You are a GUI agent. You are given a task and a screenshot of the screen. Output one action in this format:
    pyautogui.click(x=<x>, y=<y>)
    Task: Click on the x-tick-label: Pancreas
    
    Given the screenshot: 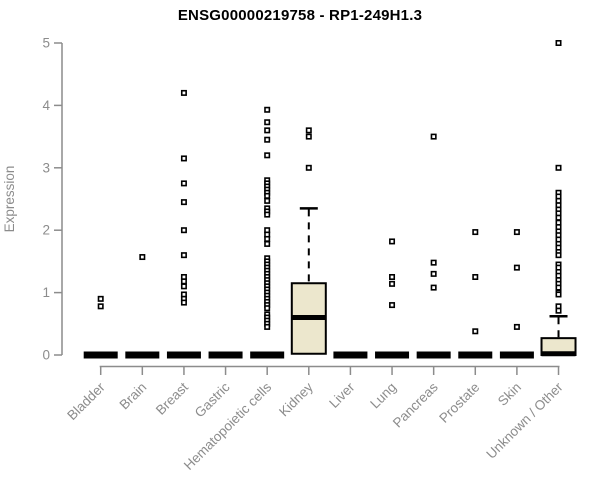 What is the action you would take?
    pyautogui.click(x=415, y=404)
    